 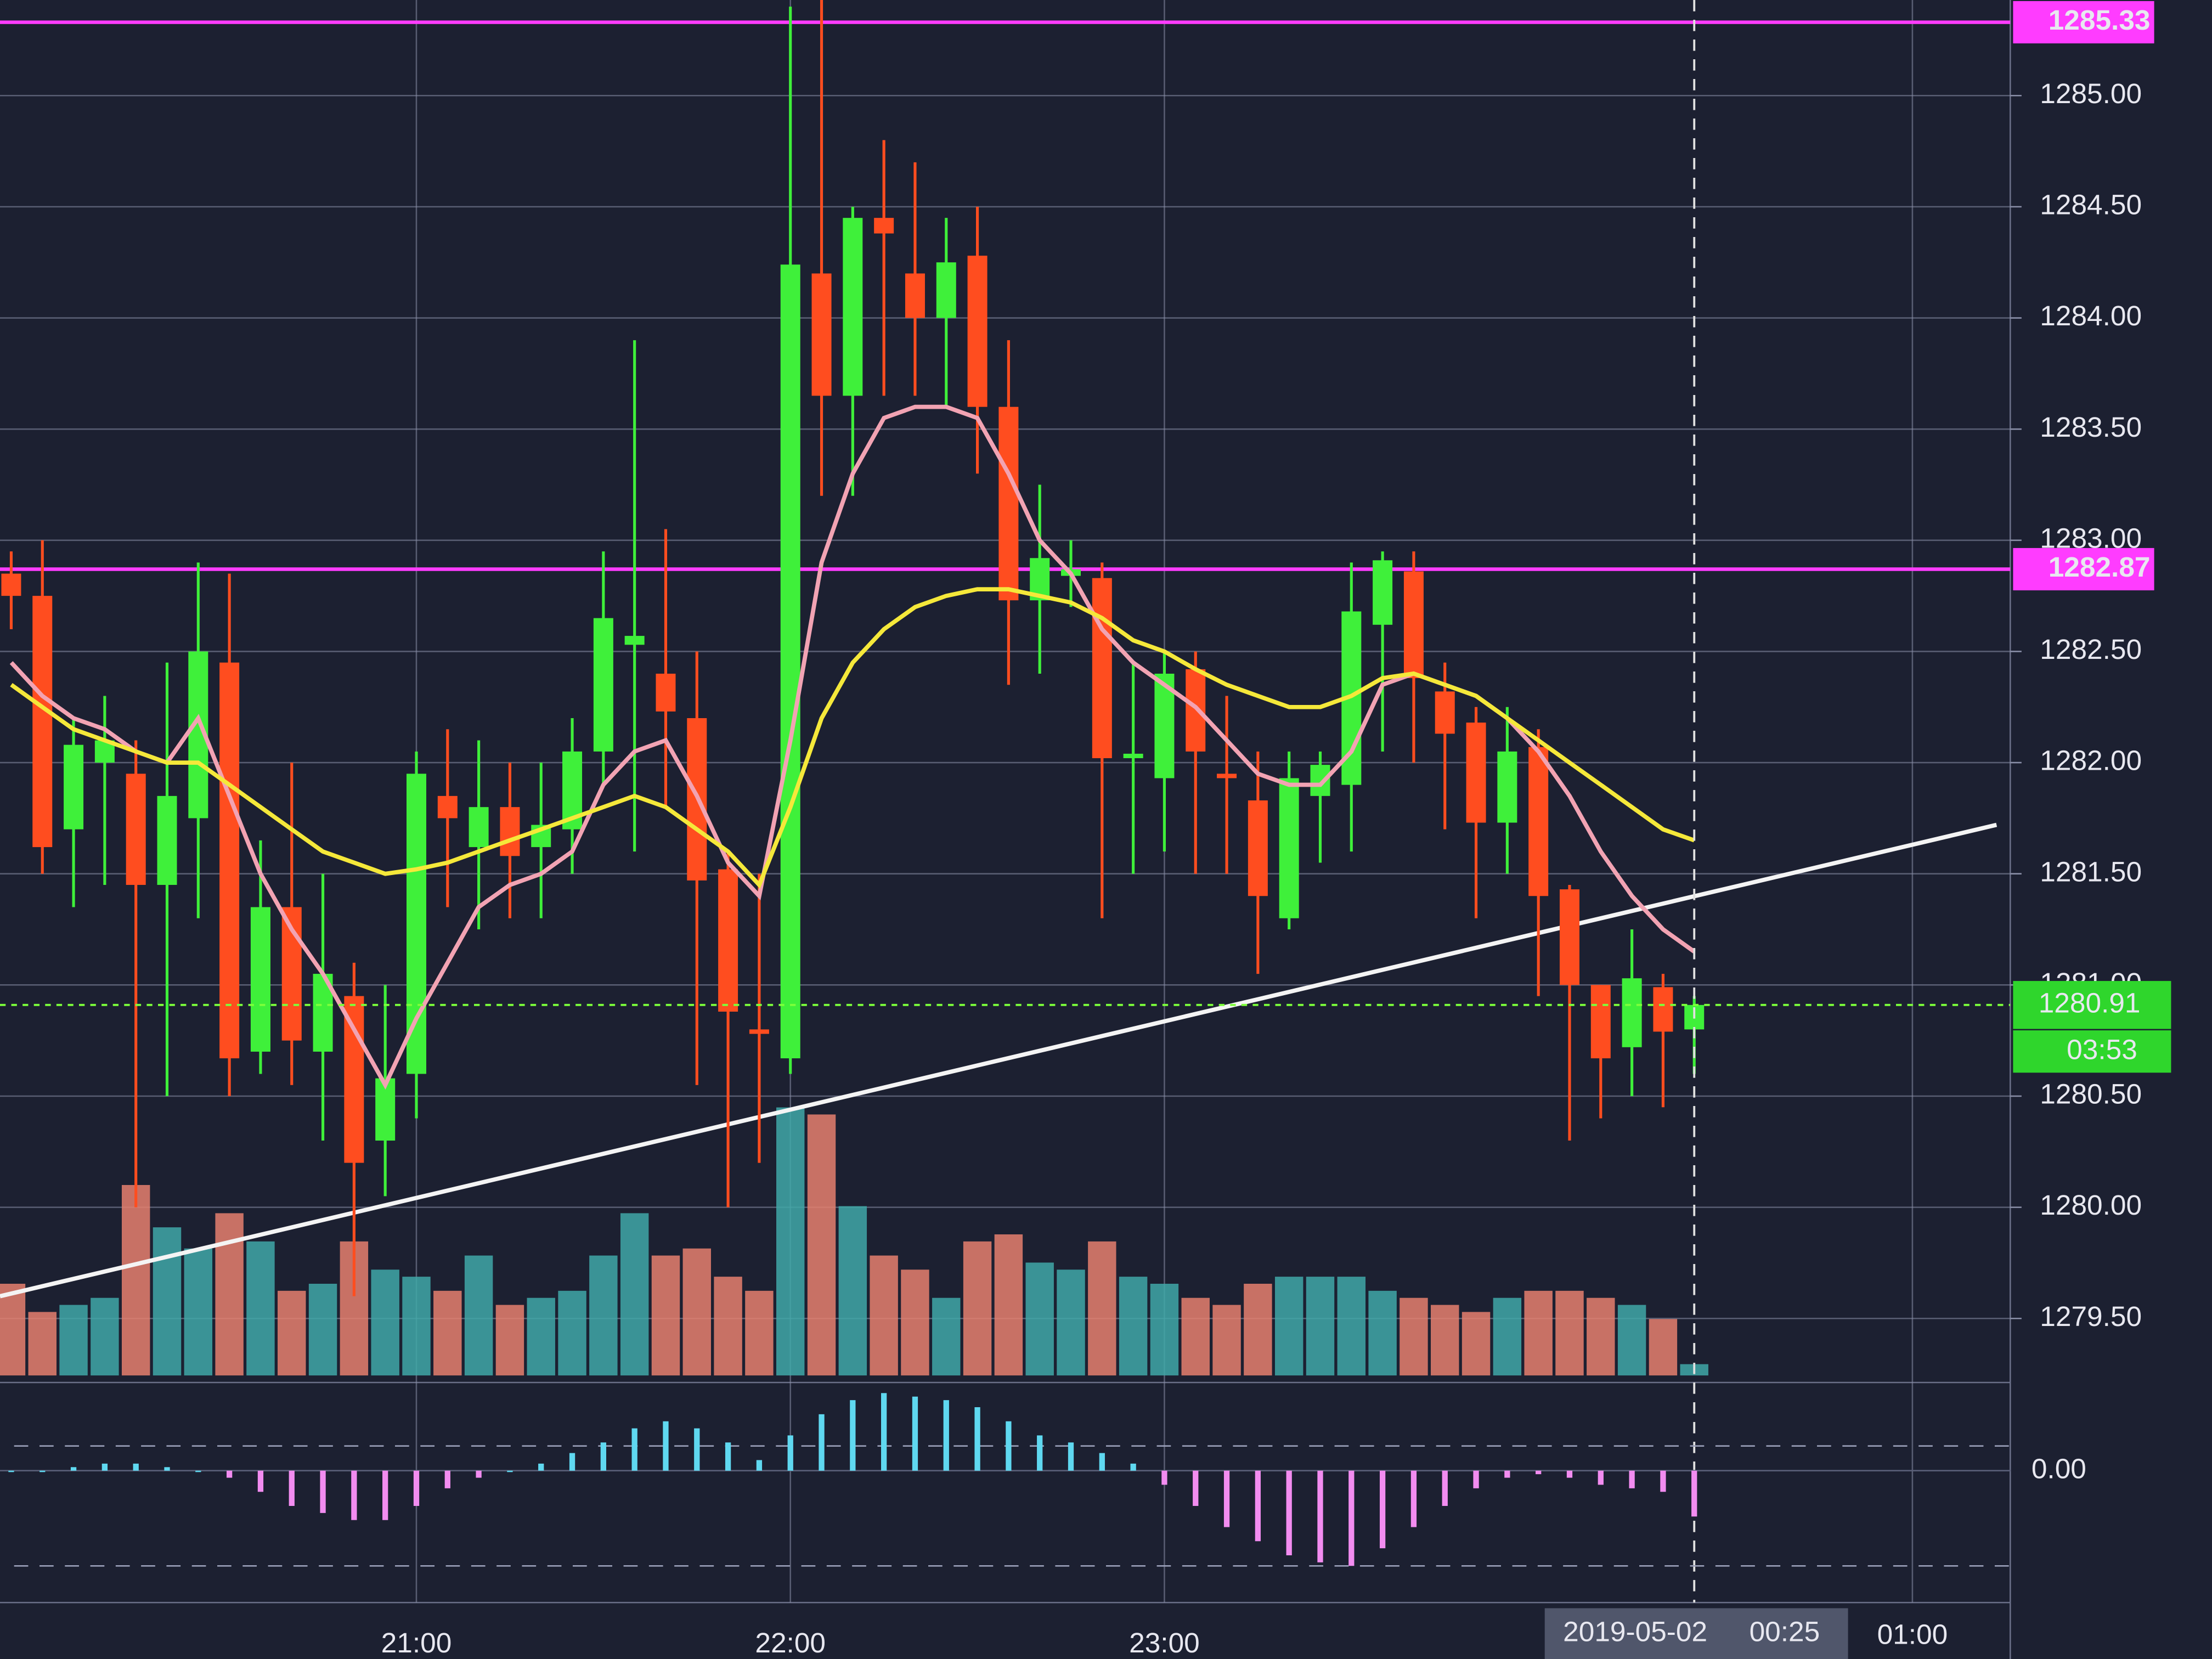 I want to click on last-price-box, so click(x=2092, y=1005).